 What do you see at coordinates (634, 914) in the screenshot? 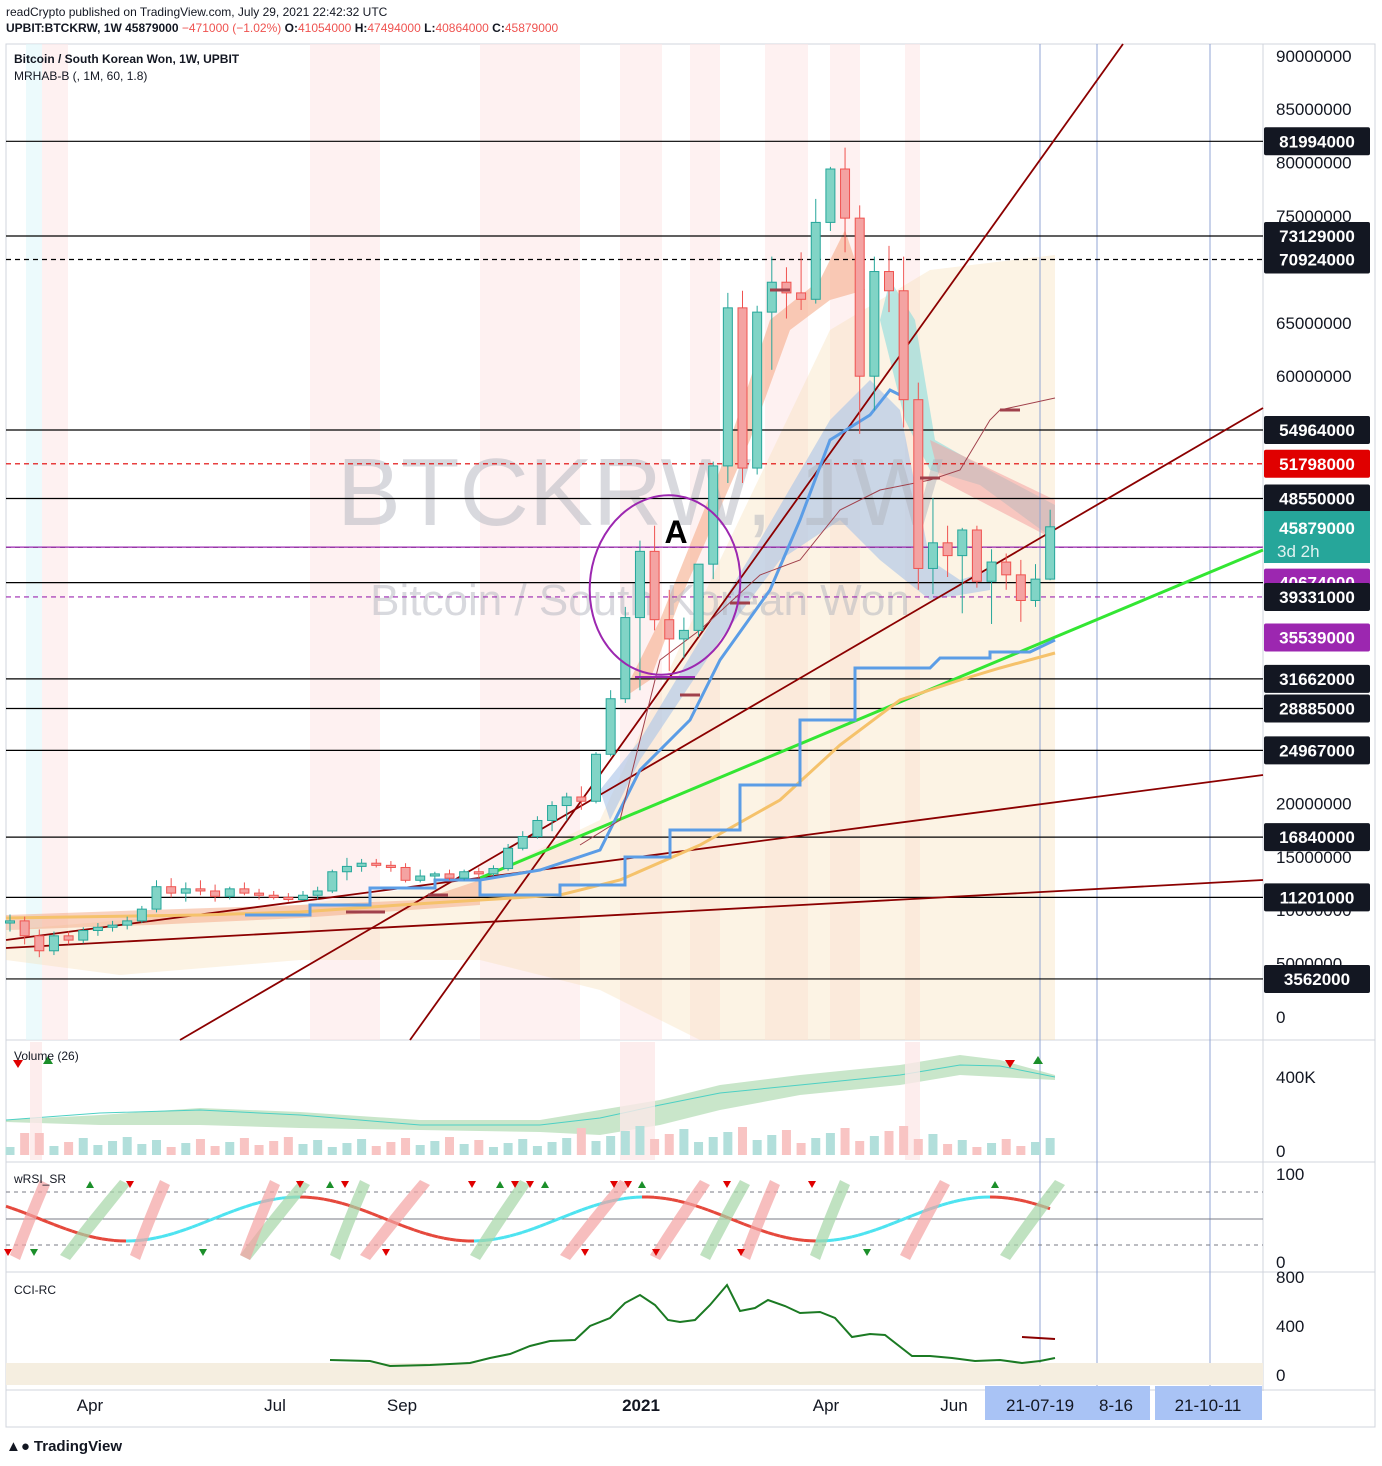
I see `trendline` at bounding box center [634, 914].